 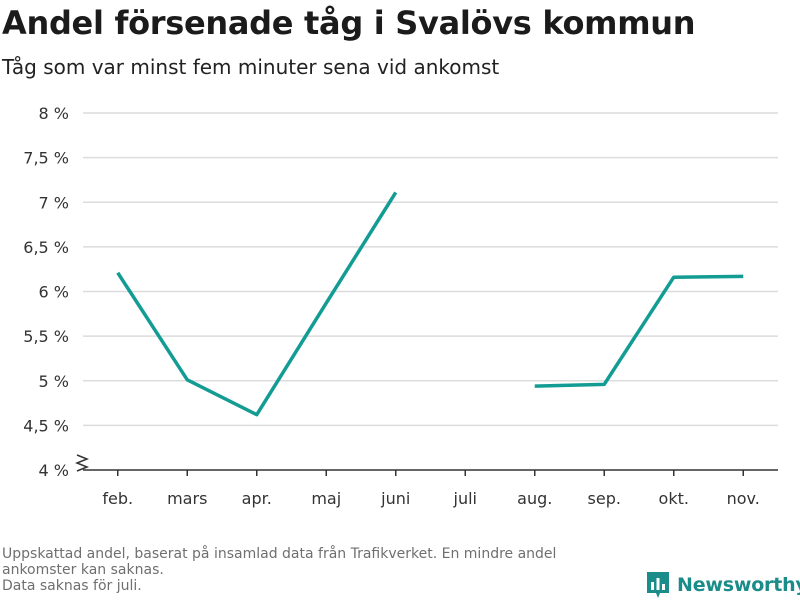 I want to click on brand-logo: Newsworthy, so click(x=722, y=585).